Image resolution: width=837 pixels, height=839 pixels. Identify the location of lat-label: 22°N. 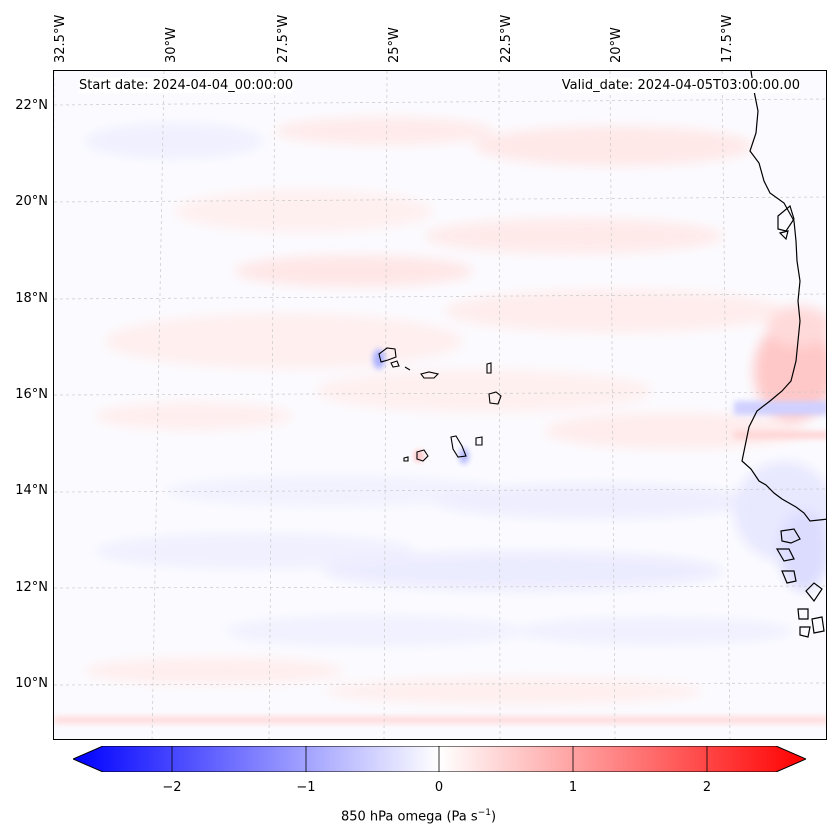
(31, 105).